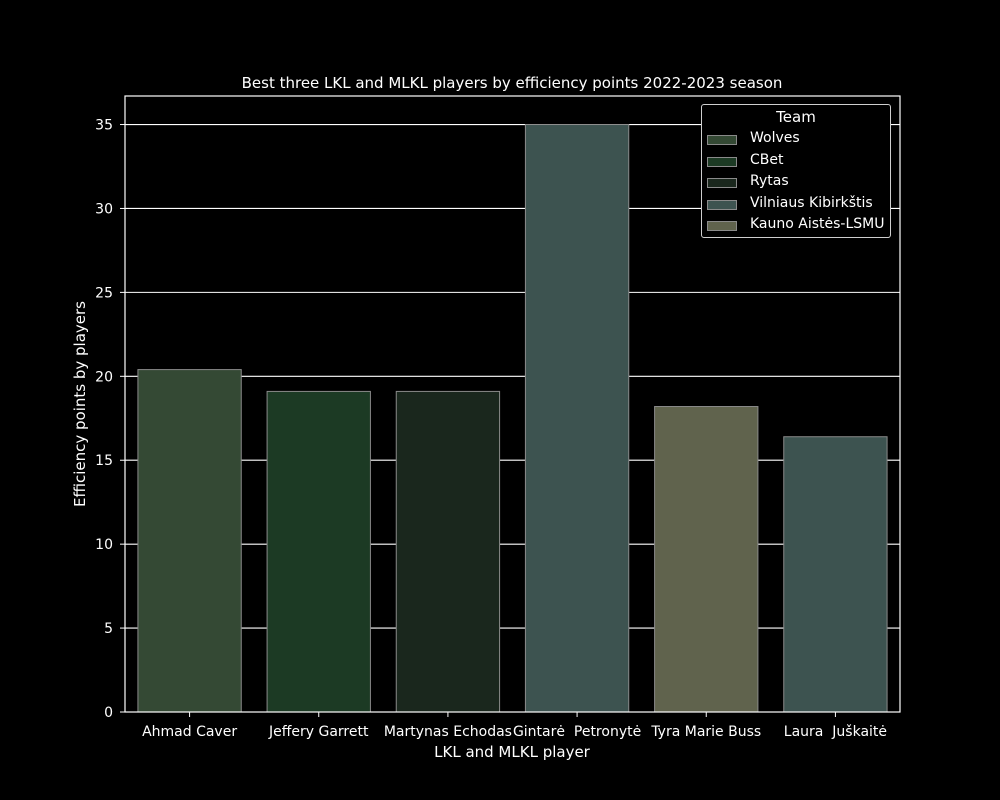 This screenshot has width=1000, height=800. What do you see at coordinates (577, 732) in the screenshot?
I see `x-tick-label: Gintarė Petronytė` at bounding box center [577, 732].